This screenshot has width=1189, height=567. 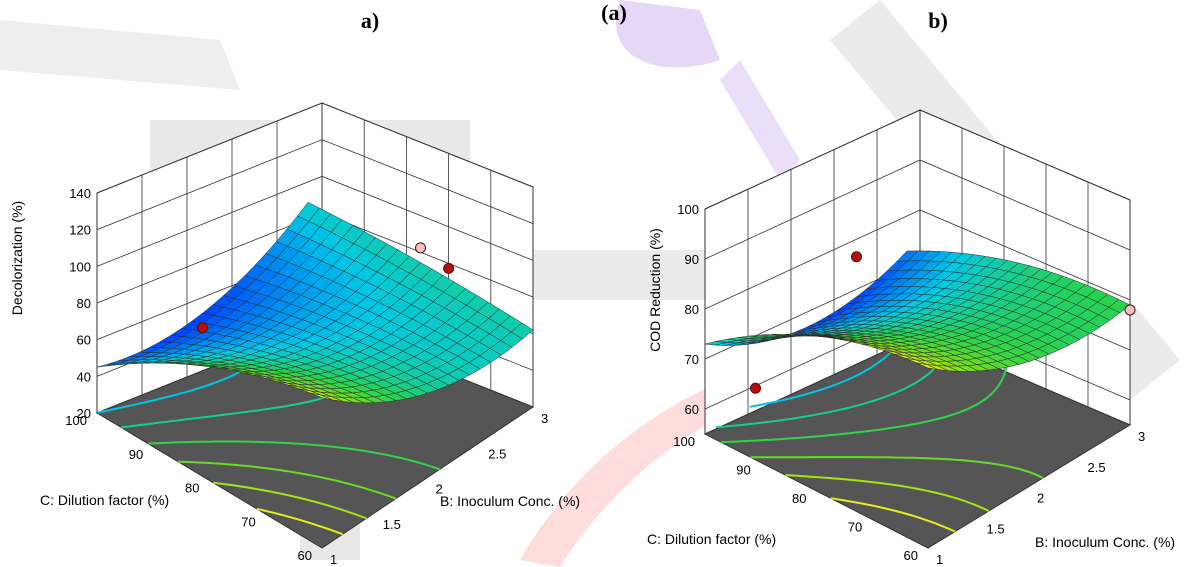 I want to click on z-tick-label: 140, so click(x=80, y=193).